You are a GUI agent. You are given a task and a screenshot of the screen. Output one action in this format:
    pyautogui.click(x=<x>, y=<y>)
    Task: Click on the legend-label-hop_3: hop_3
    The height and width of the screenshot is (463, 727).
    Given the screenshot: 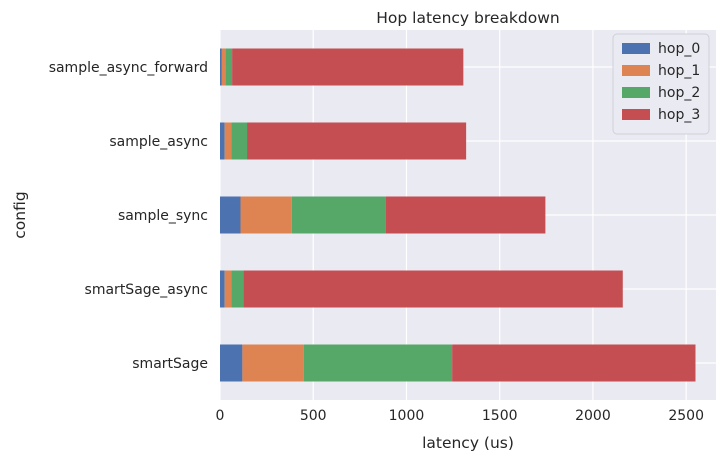 What is the action you would take?
    pyautogui.click(x=679, y=115)
    